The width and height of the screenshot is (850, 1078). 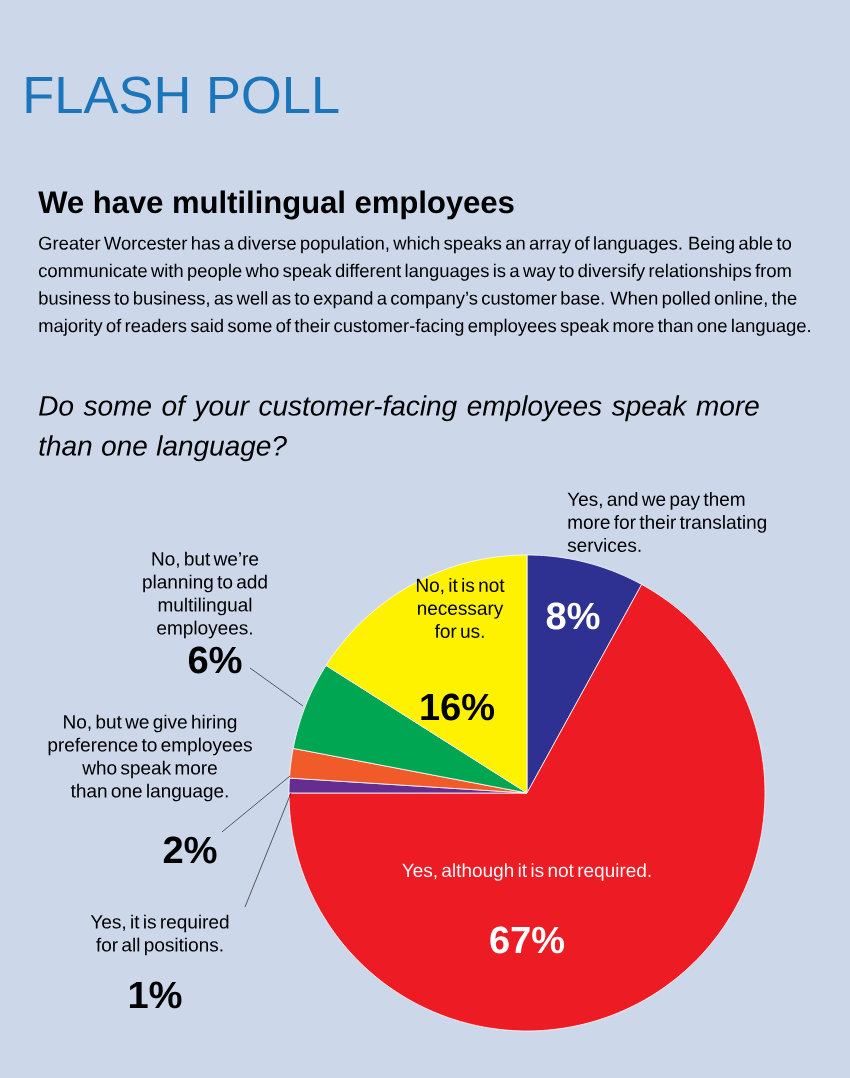 What do you see at coordinates (424, 286) in the screenshot?
I see `text: Greater Worcester has a diverse population, which speaks an array of languages. Being able to communicate with people who speak different languages is a way to diversify relationships from business to business, as well as to expand a company’s customer base. When polled online, the majority of readers said some of their customer-facing employees speak more than one language.` at bounding box center [424, 286].